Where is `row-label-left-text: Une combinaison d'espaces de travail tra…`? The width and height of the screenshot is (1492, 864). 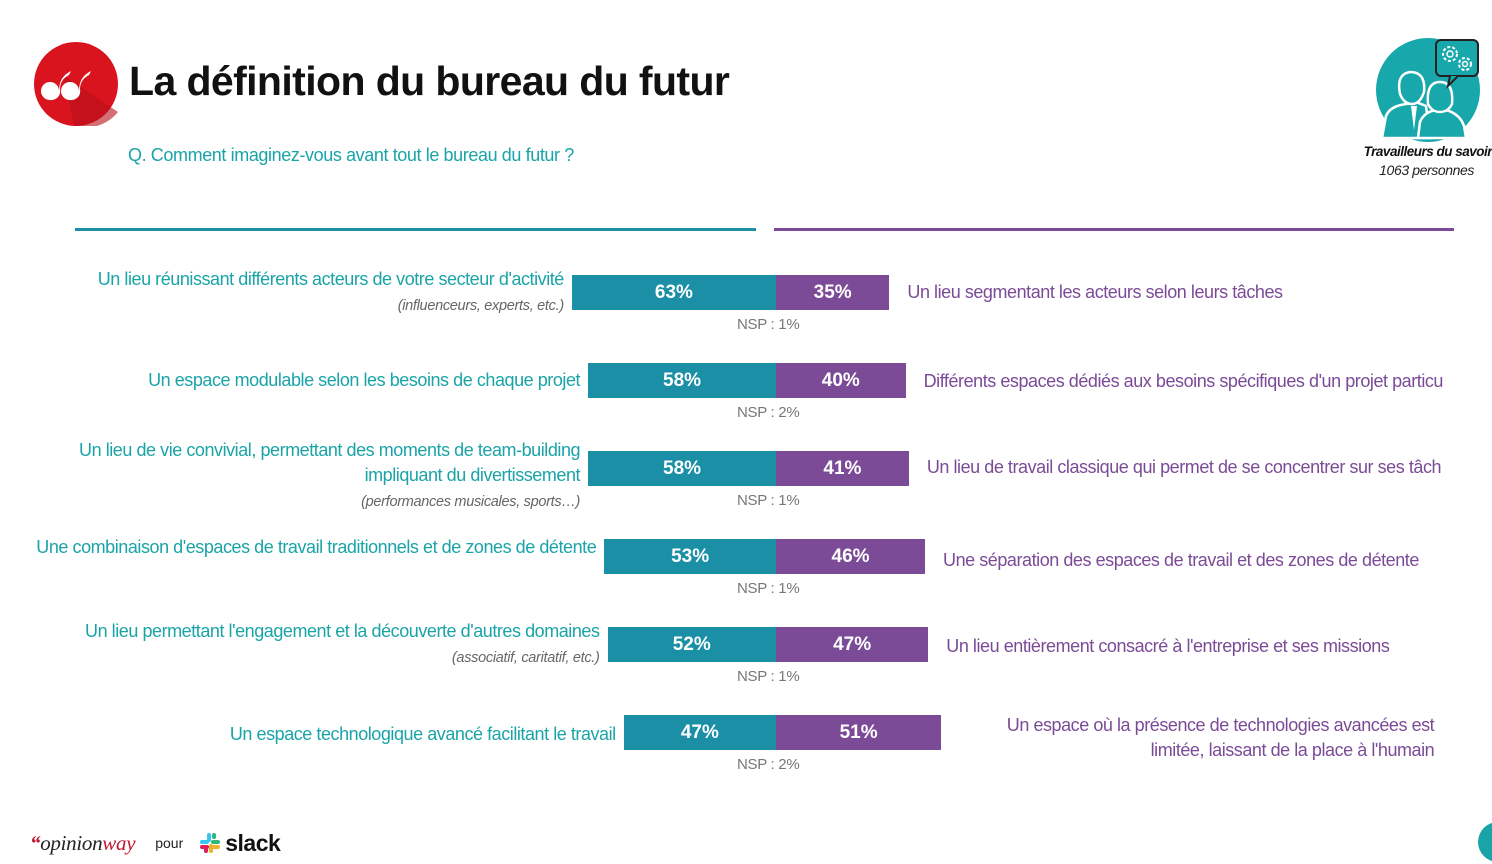
row-label-left-text: Une combinaison d'espaces de travail tra… is located at coordinates (316, 547).